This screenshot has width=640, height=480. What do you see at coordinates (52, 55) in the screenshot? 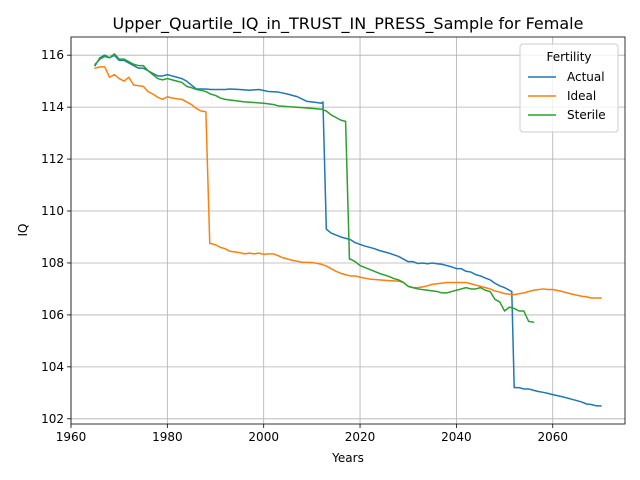
I see `y-tick-label: 116` at bounding box center [52, 55].